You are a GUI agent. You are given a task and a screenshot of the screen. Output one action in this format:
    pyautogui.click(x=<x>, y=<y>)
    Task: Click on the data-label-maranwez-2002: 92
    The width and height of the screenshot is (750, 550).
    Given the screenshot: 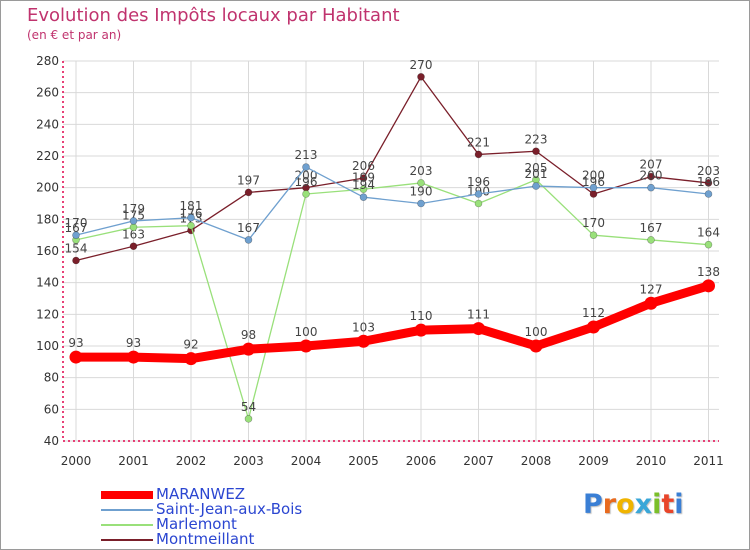 What is the action you would take?
    pyautogui.click(x=190, y=345)
    